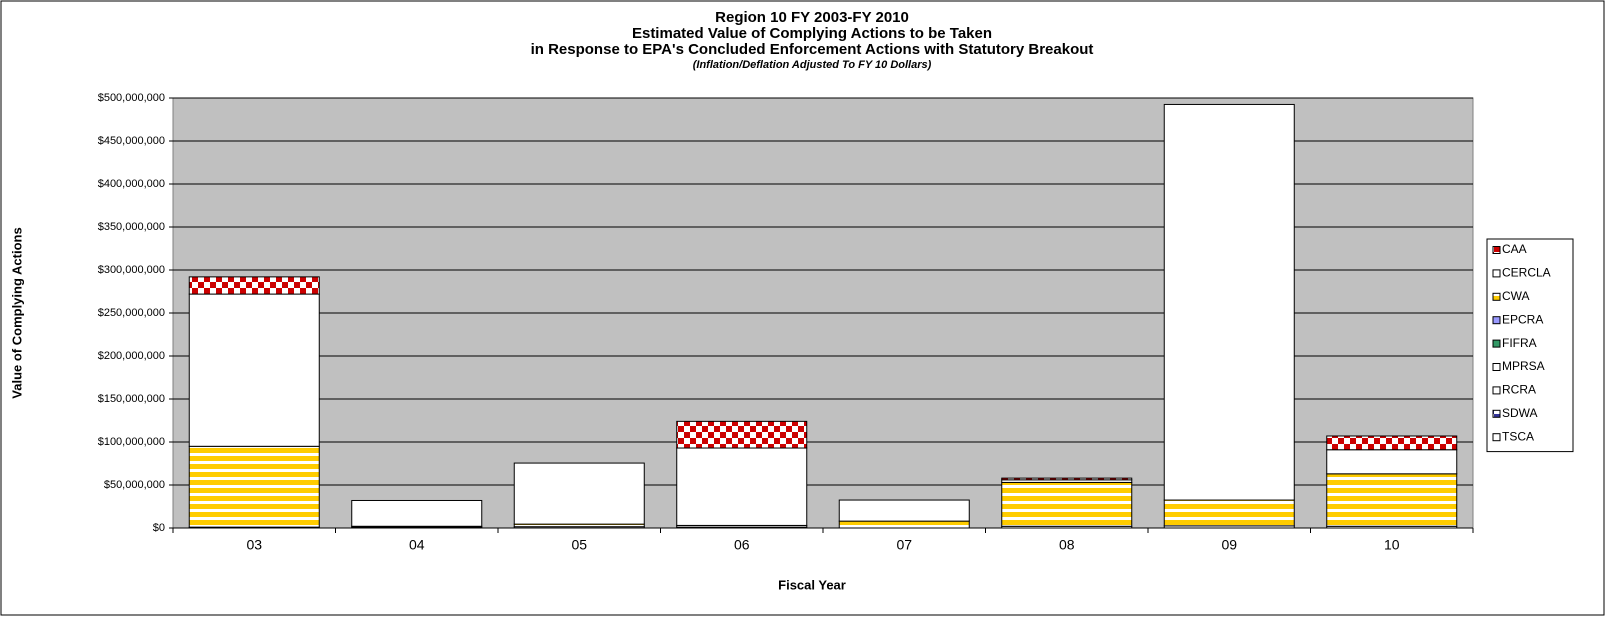 This screenshot has width=1606, height=617. I want to click on x-tick-label: 10, so click(1392, 545).